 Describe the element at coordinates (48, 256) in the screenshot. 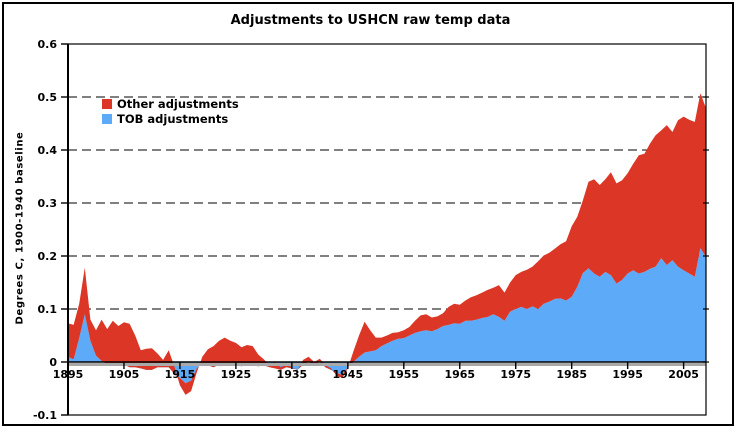

I see `y-tick-label-0.2: 0.2` at that location.